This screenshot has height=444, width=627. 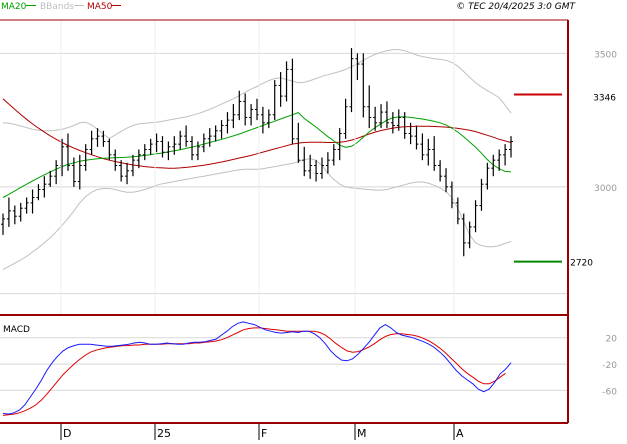 What do you see at coordinates (57, 7) in the screenshot?
I see `legend-label-bbands: BBands` at bounding box center [57, 7].